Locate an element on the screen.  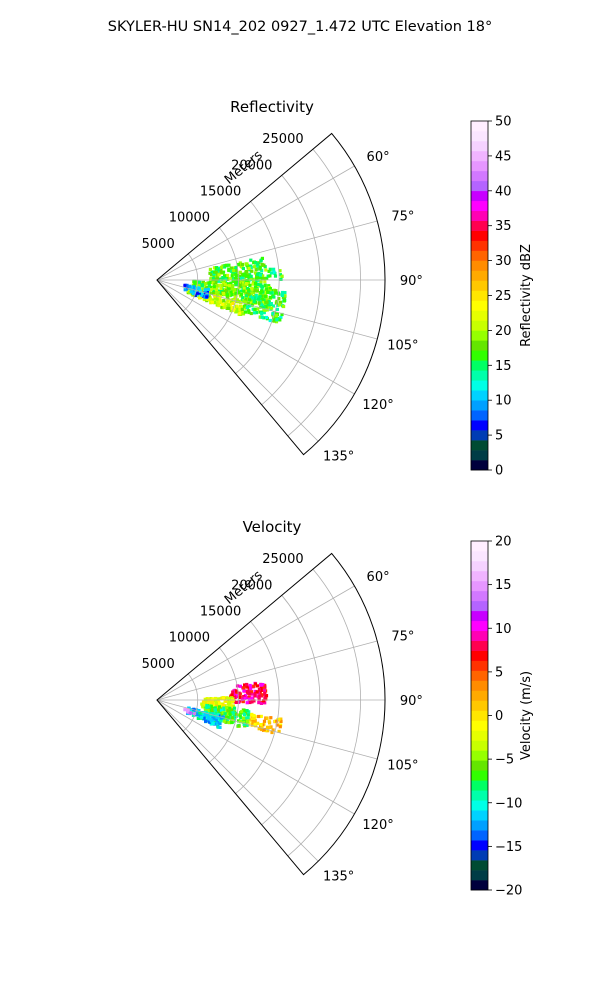
radial-tick-label: 5000 is located at coordinates (158, 244).